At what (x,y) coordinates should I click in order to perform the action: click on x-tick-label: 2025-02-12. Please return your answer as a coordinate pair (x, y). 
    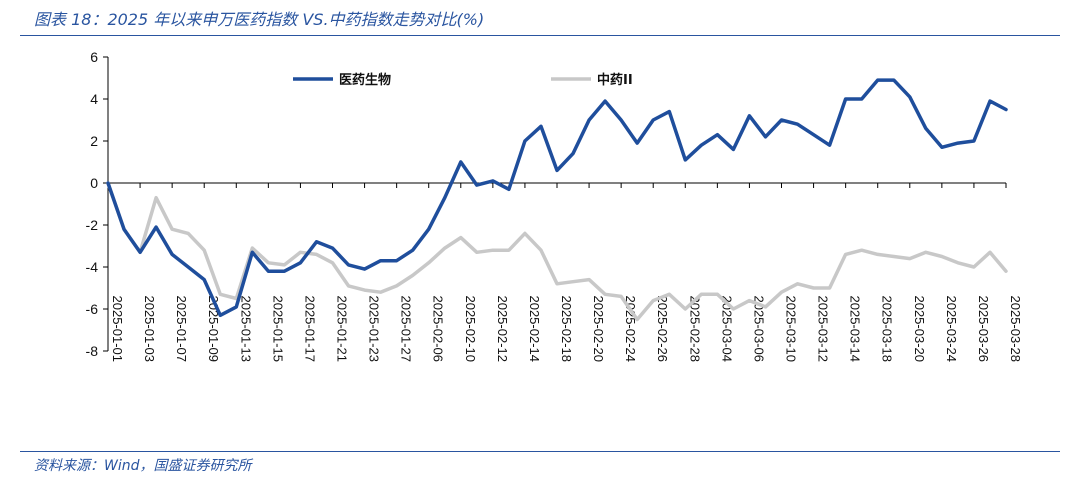
    Looking at the image, I should click on (502, 328).